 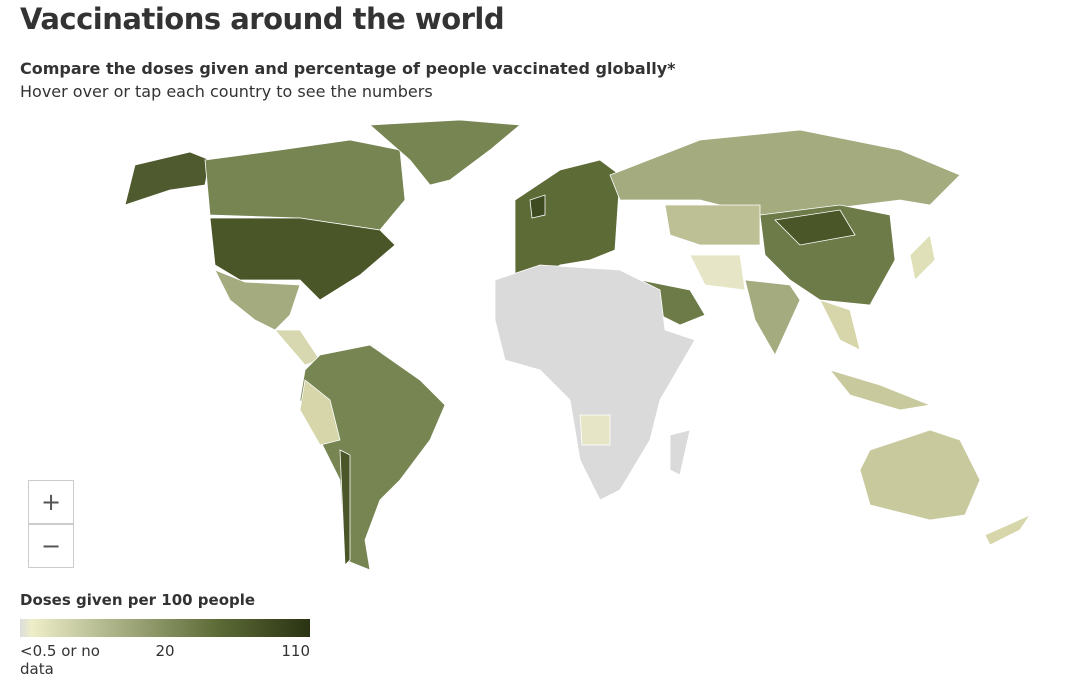 What do you see at coordinates (51, 502) in the screenshot?
I see `zoom-in-button: +` at bounding box center [51, 502].